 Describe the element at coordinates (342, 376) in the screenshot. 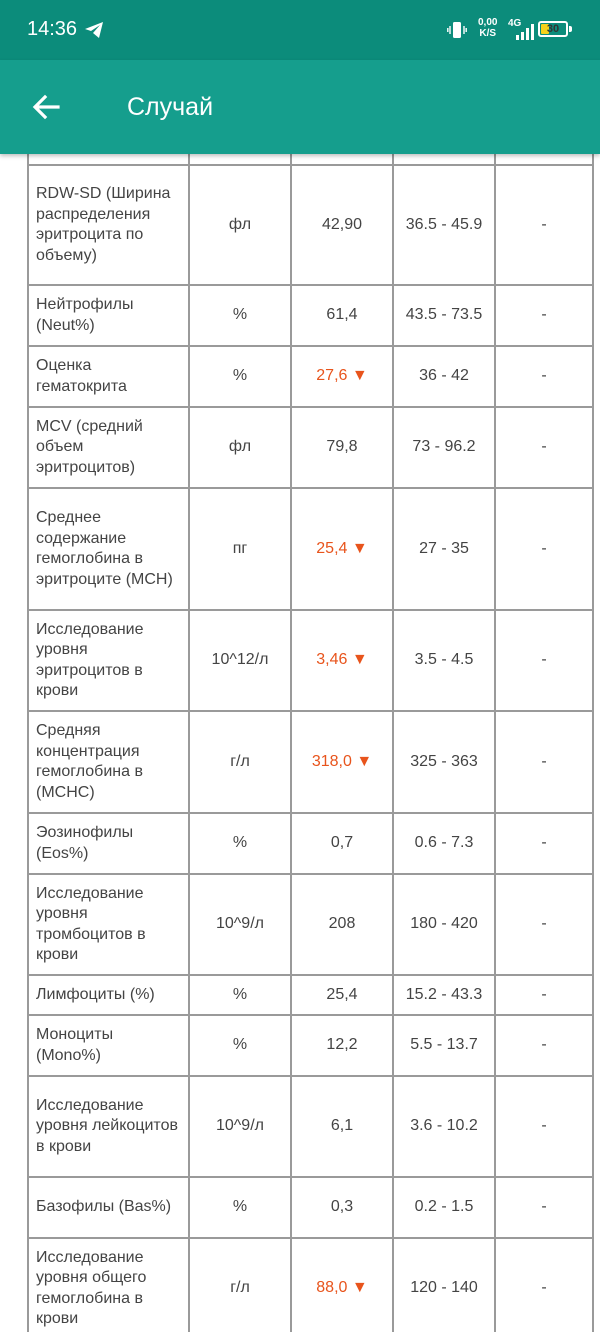

I see `test-value: 27,6 ▼` at that location.